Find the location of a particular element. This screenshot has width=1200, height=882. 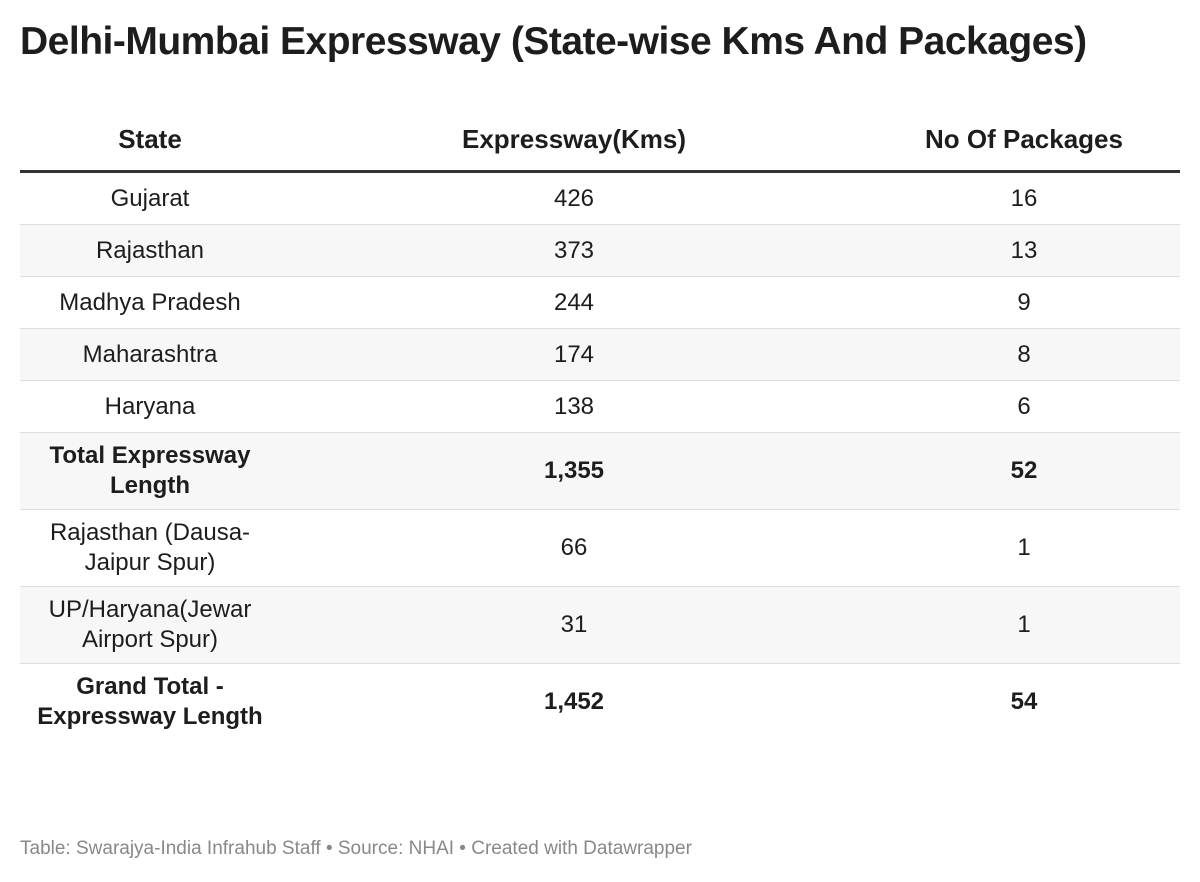

cell-state: Rajasthan (Dausa-Jaipur Spur) is located at coordinates (150, 548).